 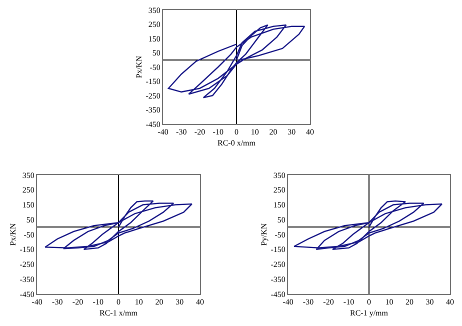 What do you see at coordinates (369, 313) in the screenshot?
I see `x-axis-title: RC-1 y/mm` at bounding box center [369, 313].